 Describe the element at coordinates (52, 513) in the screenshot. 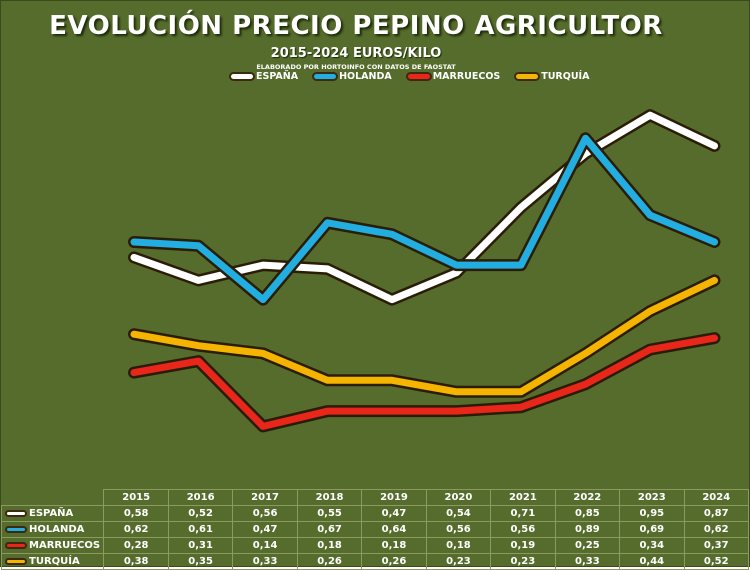

I see `row-header: ESPAÑA` at that location.